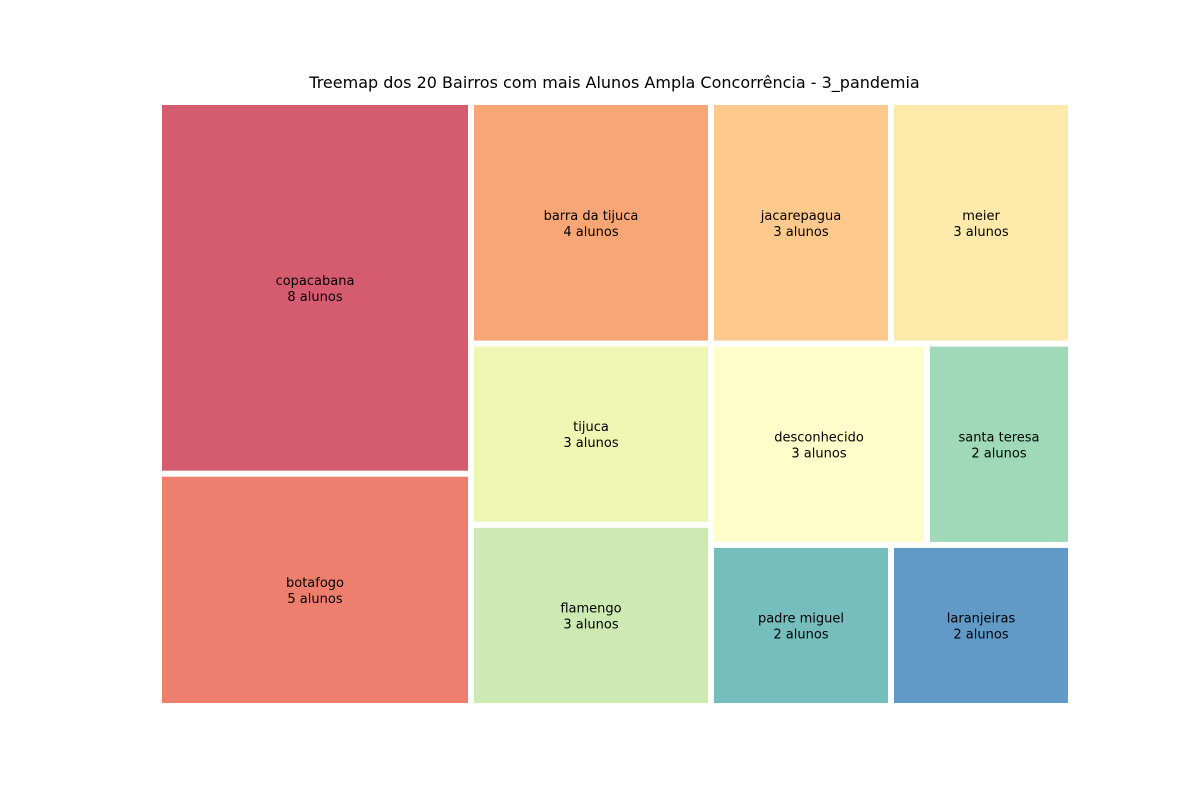  I want to click on tile-rect-laranjeiras, so click(981, 625).